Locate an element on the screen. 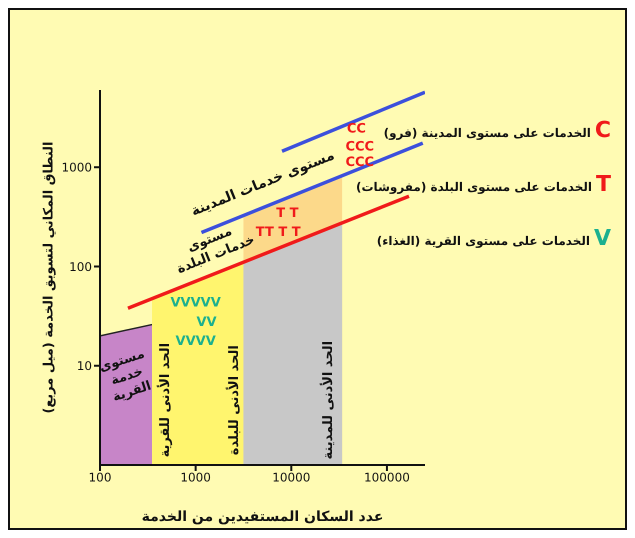 This screenshot has width=635, height=538. y-axis-title: النطاق المكاني لتسويق الخدمة (ميل مربع) is located at coordinates (49, 277).